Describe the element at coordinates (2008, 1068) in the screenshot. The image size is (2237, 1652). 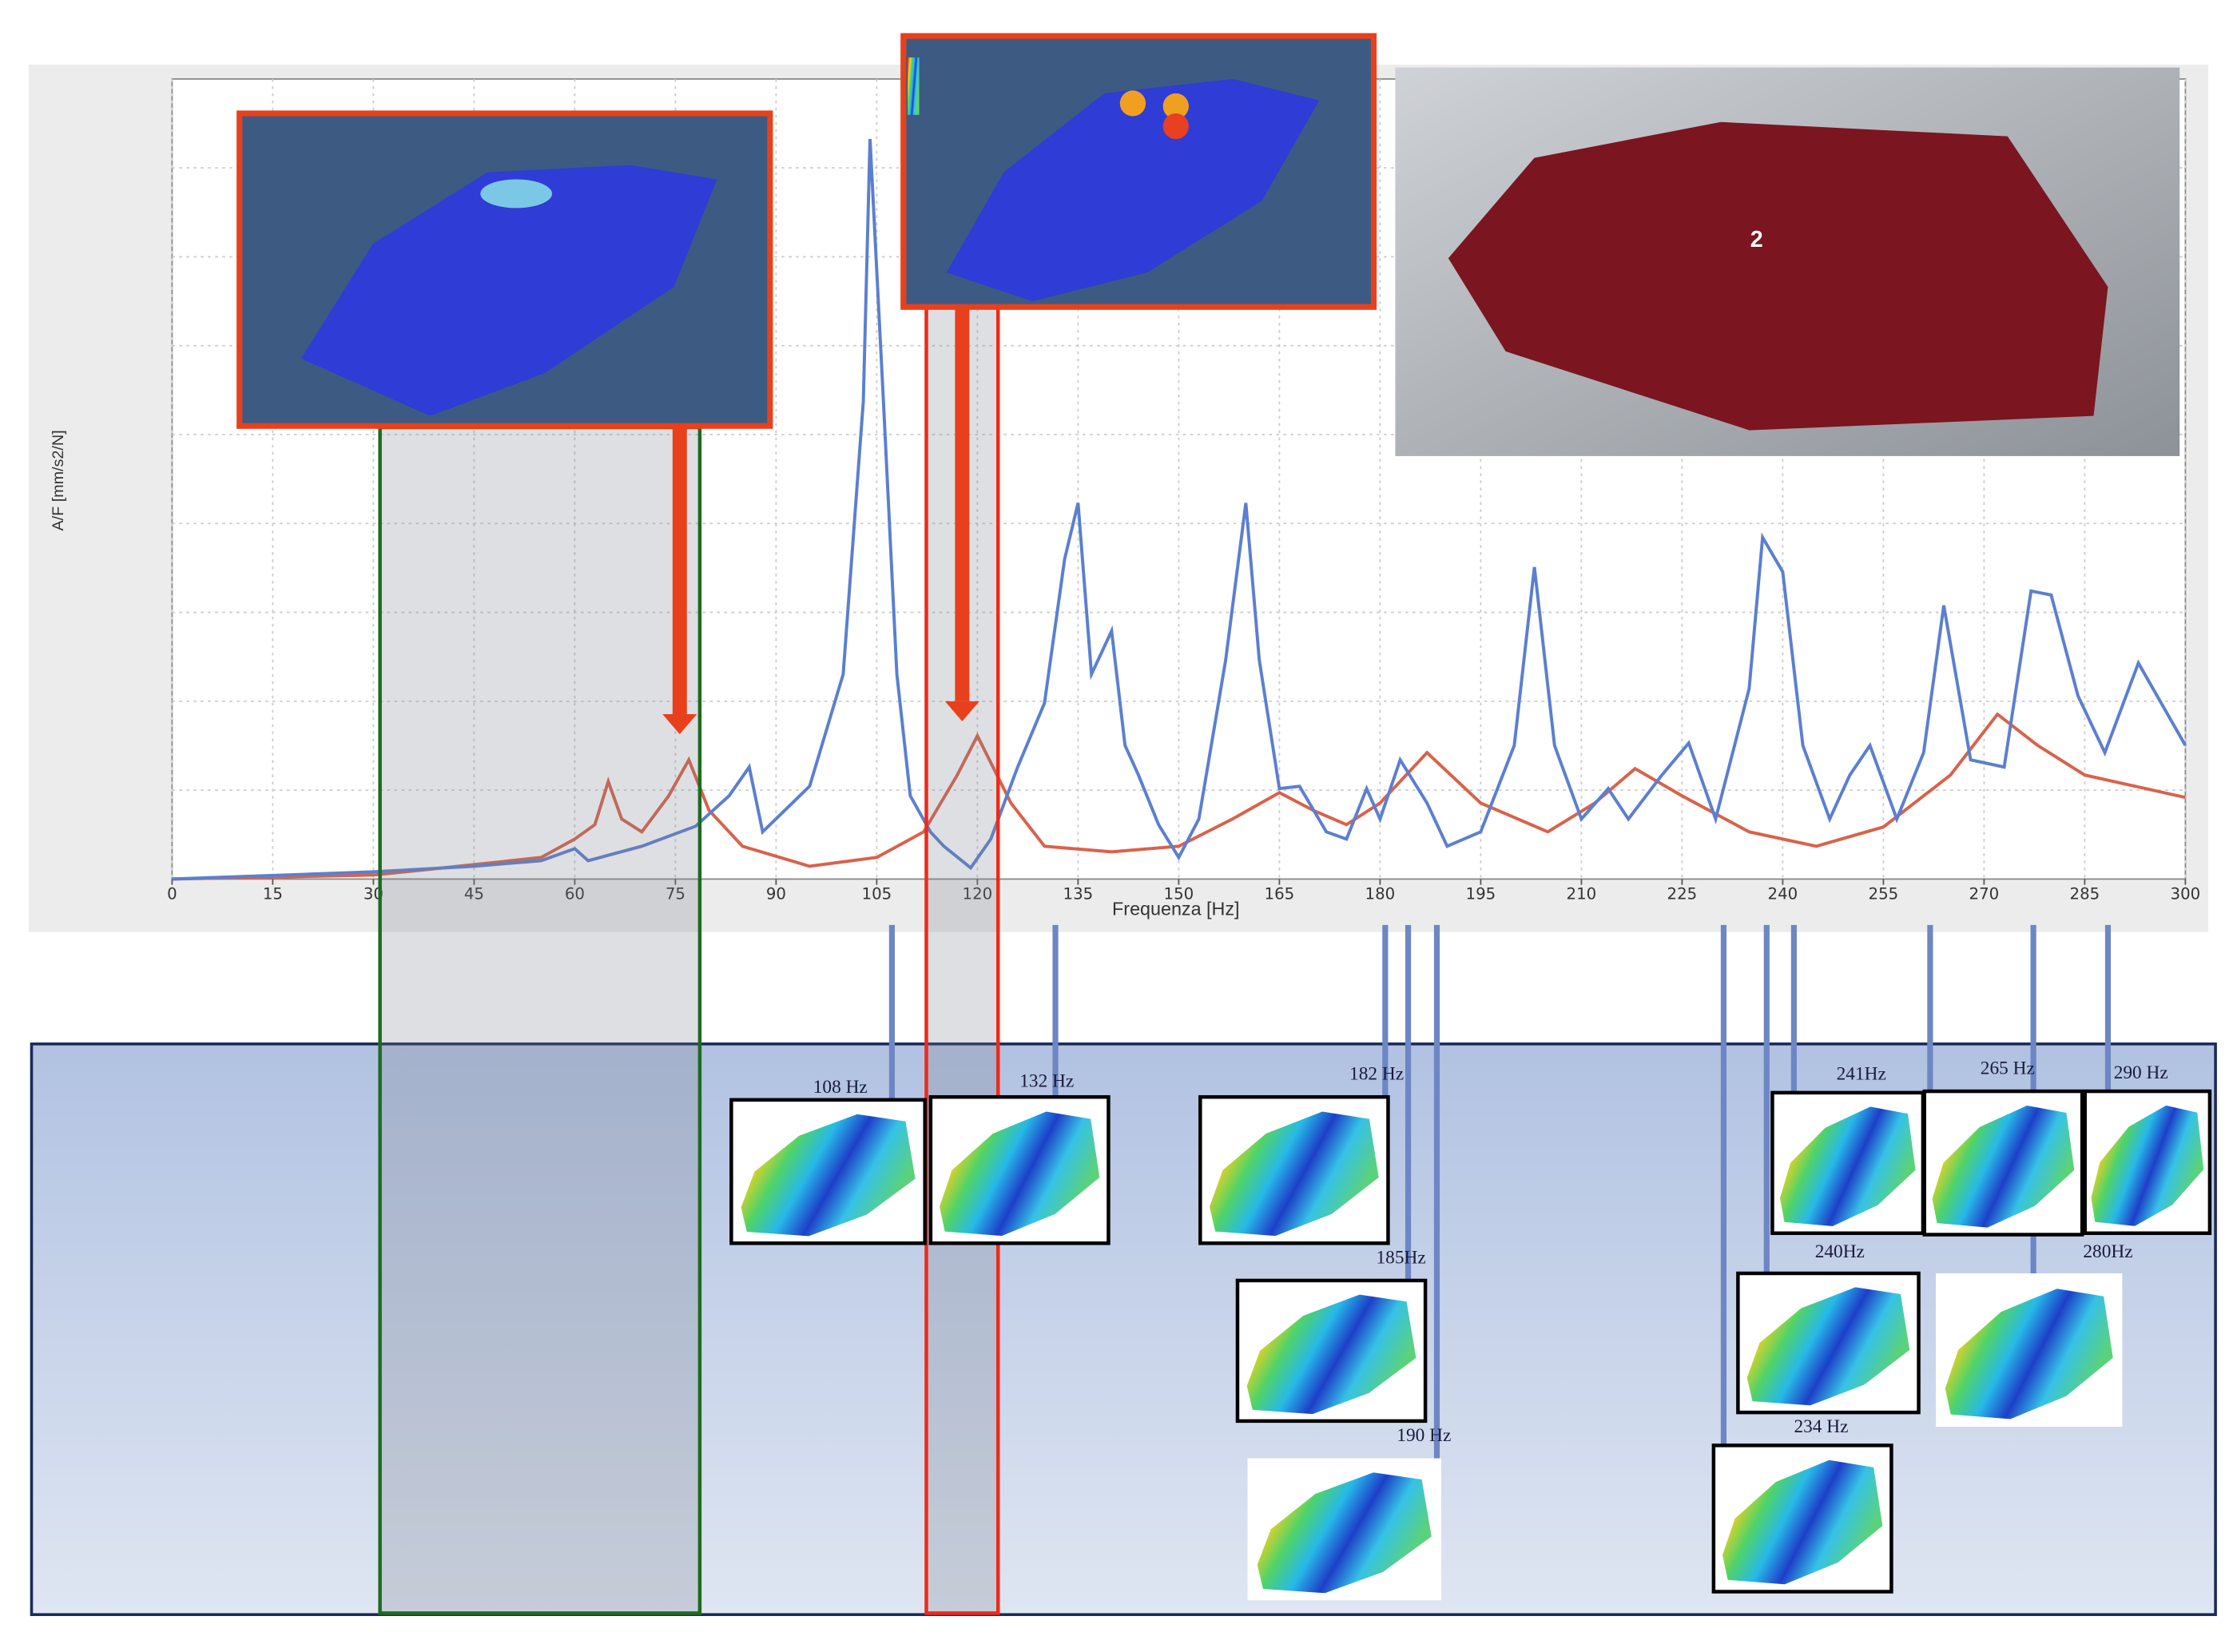
I see `mode-label: 265 Hz` at that location.